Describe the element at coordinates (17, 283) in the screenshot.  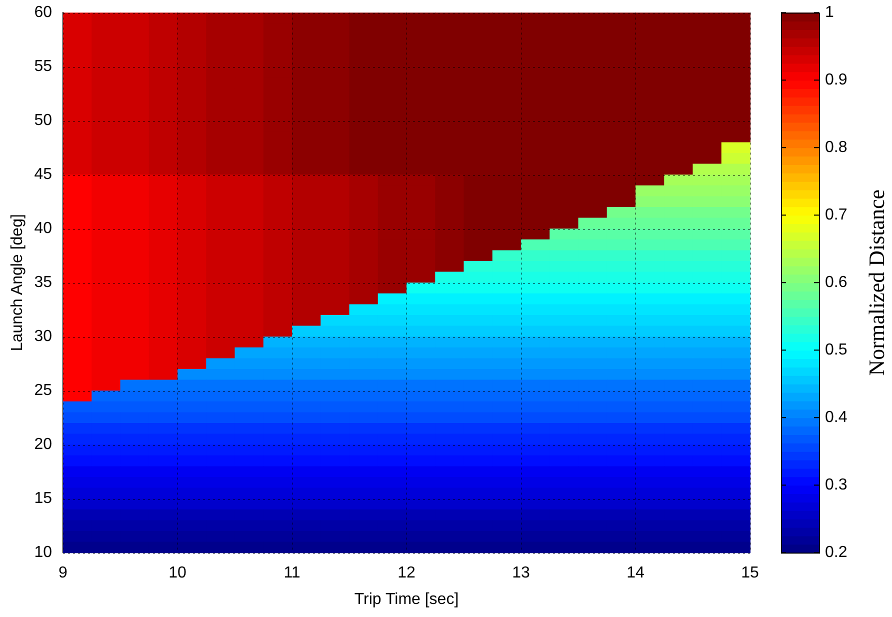
I see `y-axis-title: Launch Angle [deg]` at that location.